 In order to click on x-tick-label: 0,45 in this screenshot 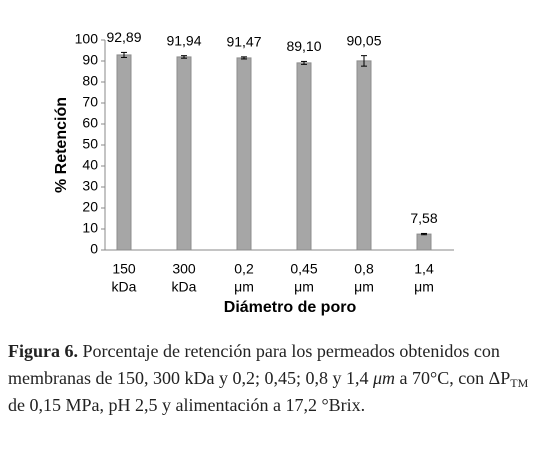, I will do `click(303, 269)`.